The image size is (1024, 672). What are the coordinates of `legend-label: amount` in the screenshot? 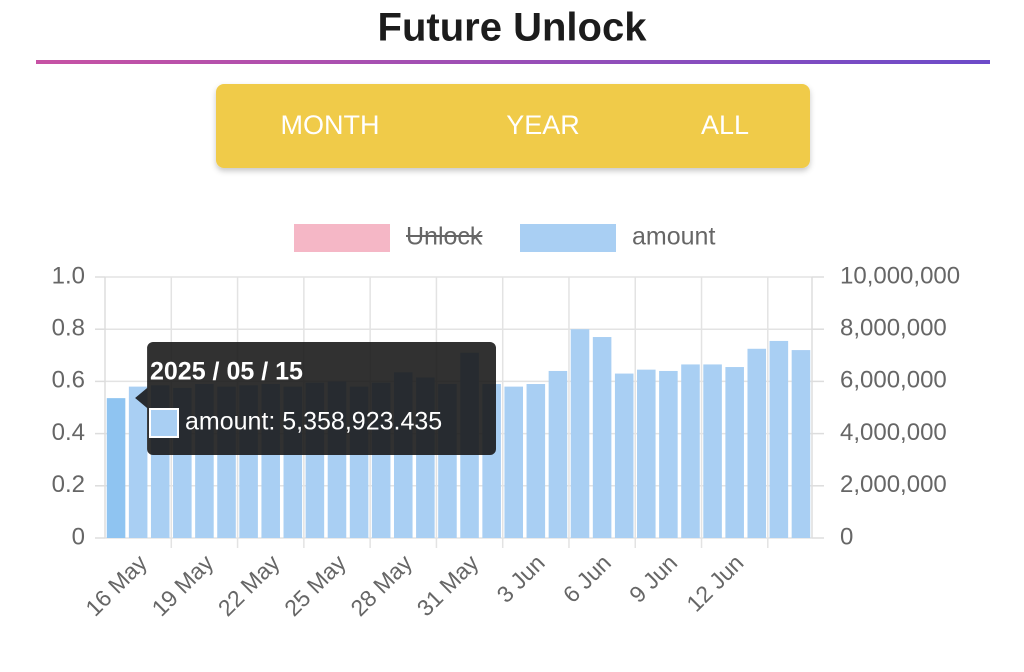 It's located at (673, 237).